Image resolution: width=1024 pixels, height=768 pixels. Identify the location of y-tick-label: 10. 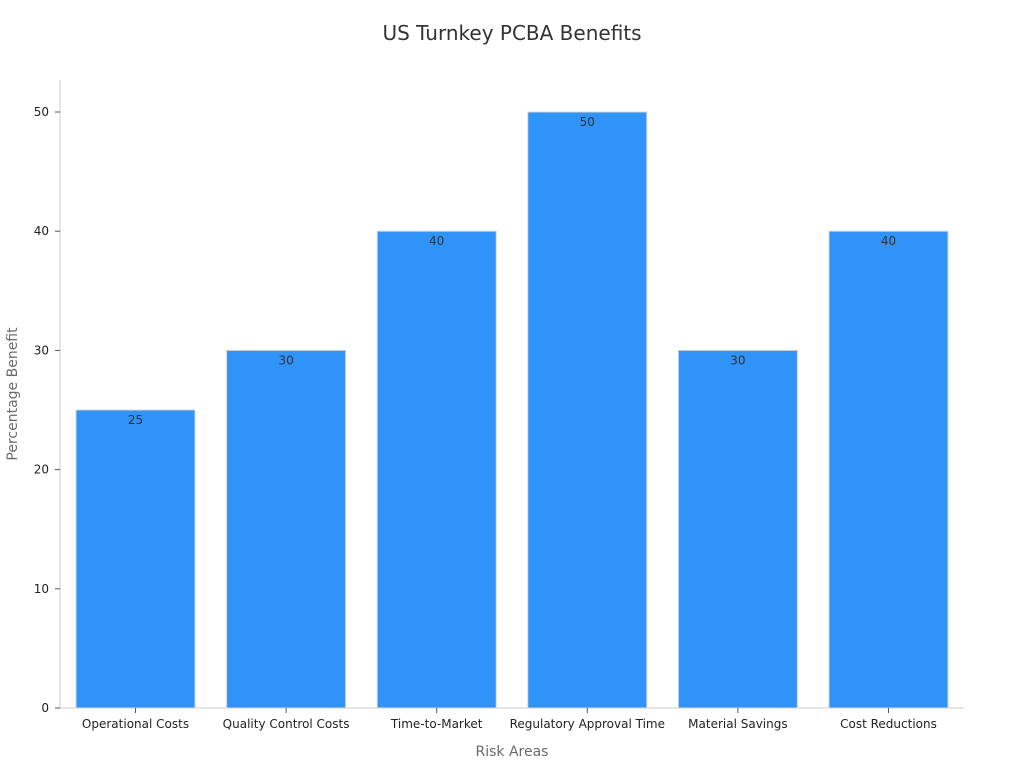
(41, 589).